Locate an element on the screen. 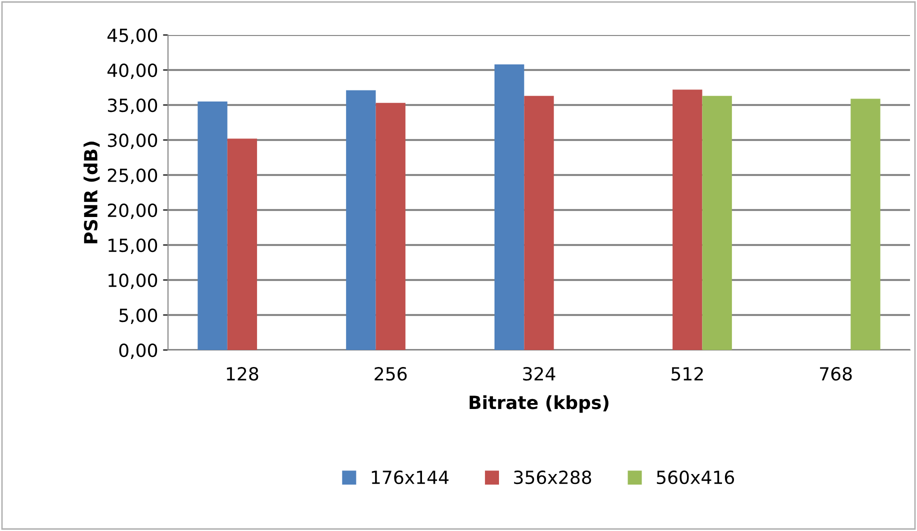 This screenshot has height=531, width=917. x-axis-title: Bitrate (kbps) is located at coordinates (539, 404).